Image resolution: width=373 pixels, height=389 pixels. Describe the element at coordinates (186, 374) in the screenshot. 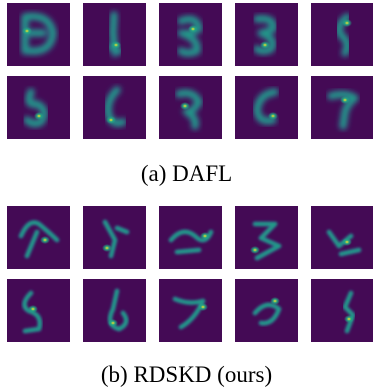

I see `rdskd-caption: (b) RDSKD (ours)` at that location.